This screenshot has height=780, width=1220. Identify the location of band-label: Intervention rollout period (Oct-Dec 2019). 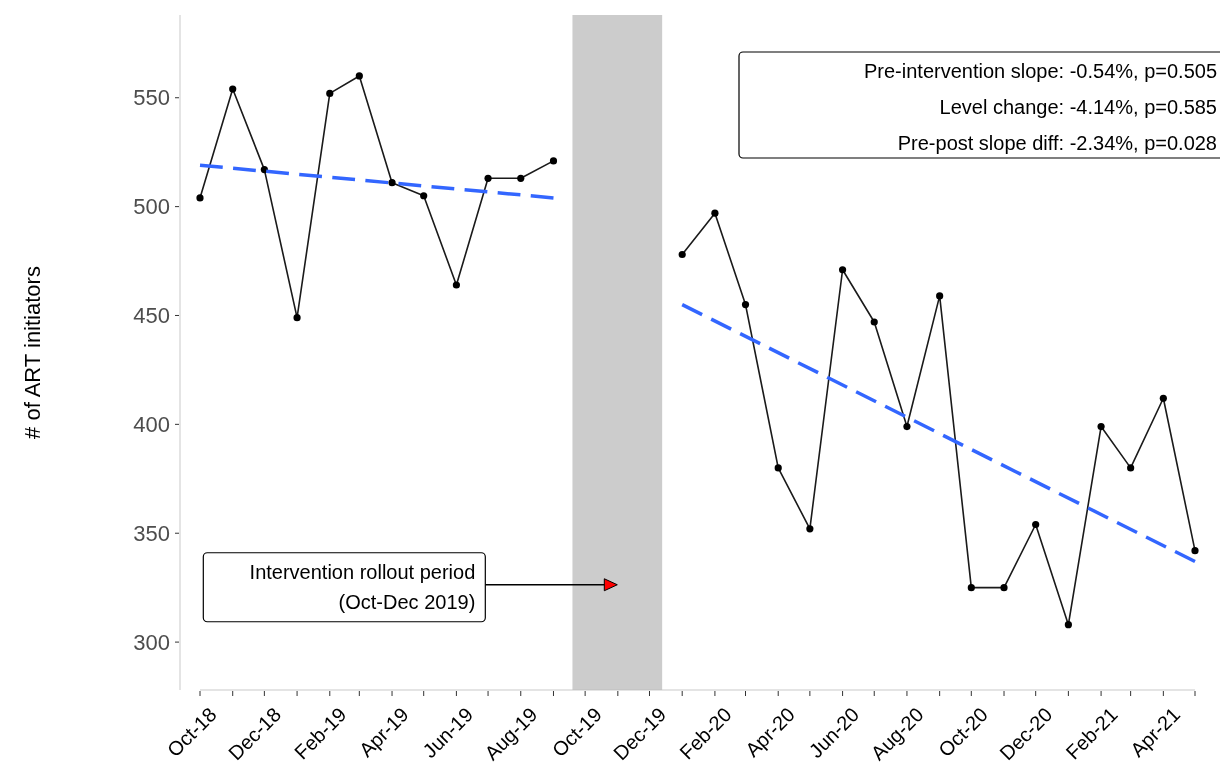
(362, 586).